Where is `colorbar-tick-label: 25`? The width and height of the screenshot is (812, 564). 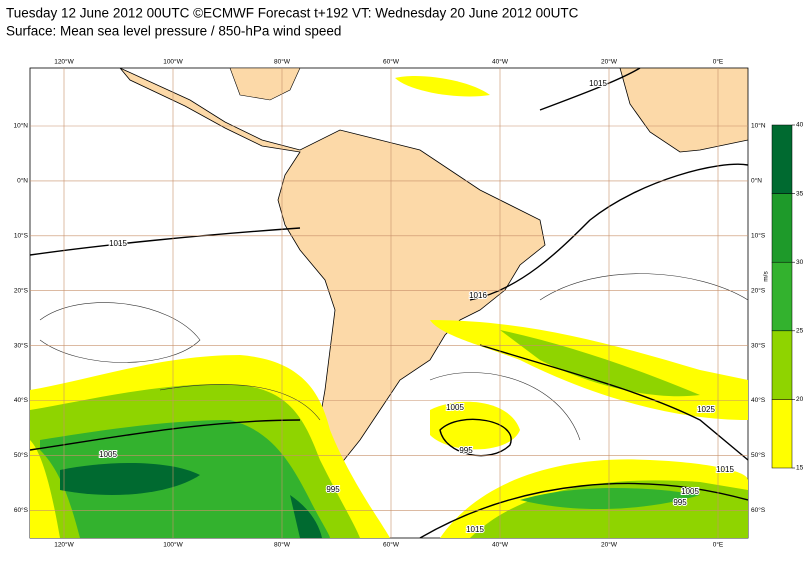 colorbar-tick-label: 25 is located at coordinates (800, 331).